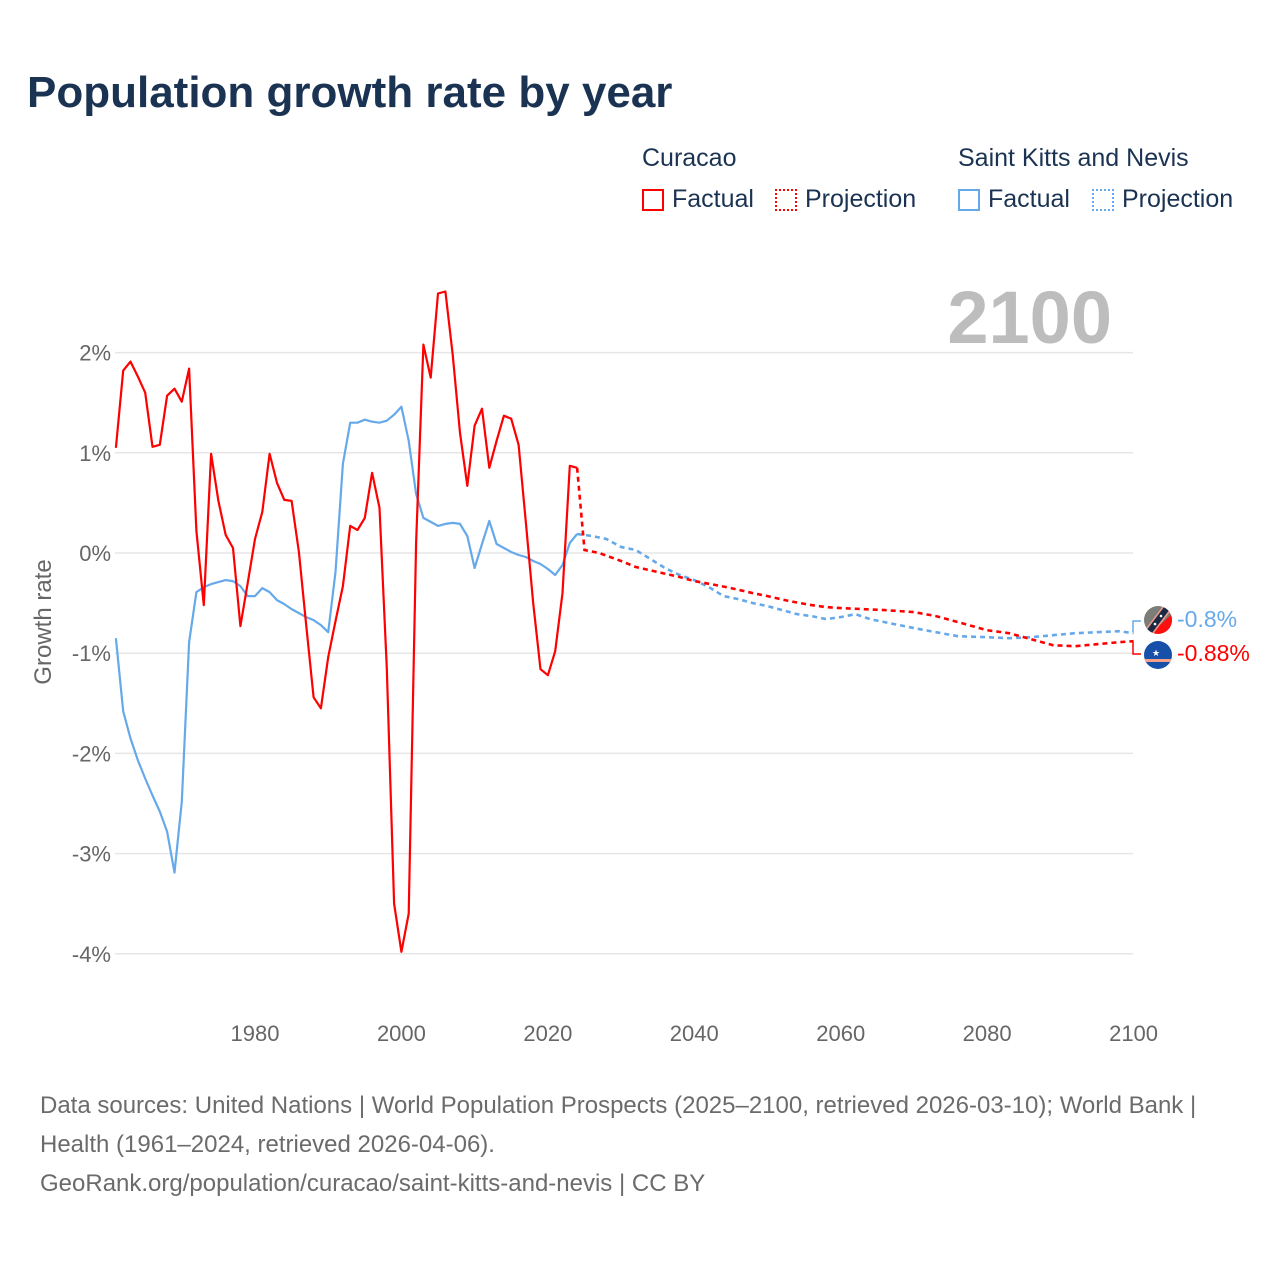 The width and height of the screenshot is (1280, 1280). What do you see at coordinates (350, 92) in the screenshot?
I see `chart-title: Population growth rate by year` at bounding box center [350, 92].